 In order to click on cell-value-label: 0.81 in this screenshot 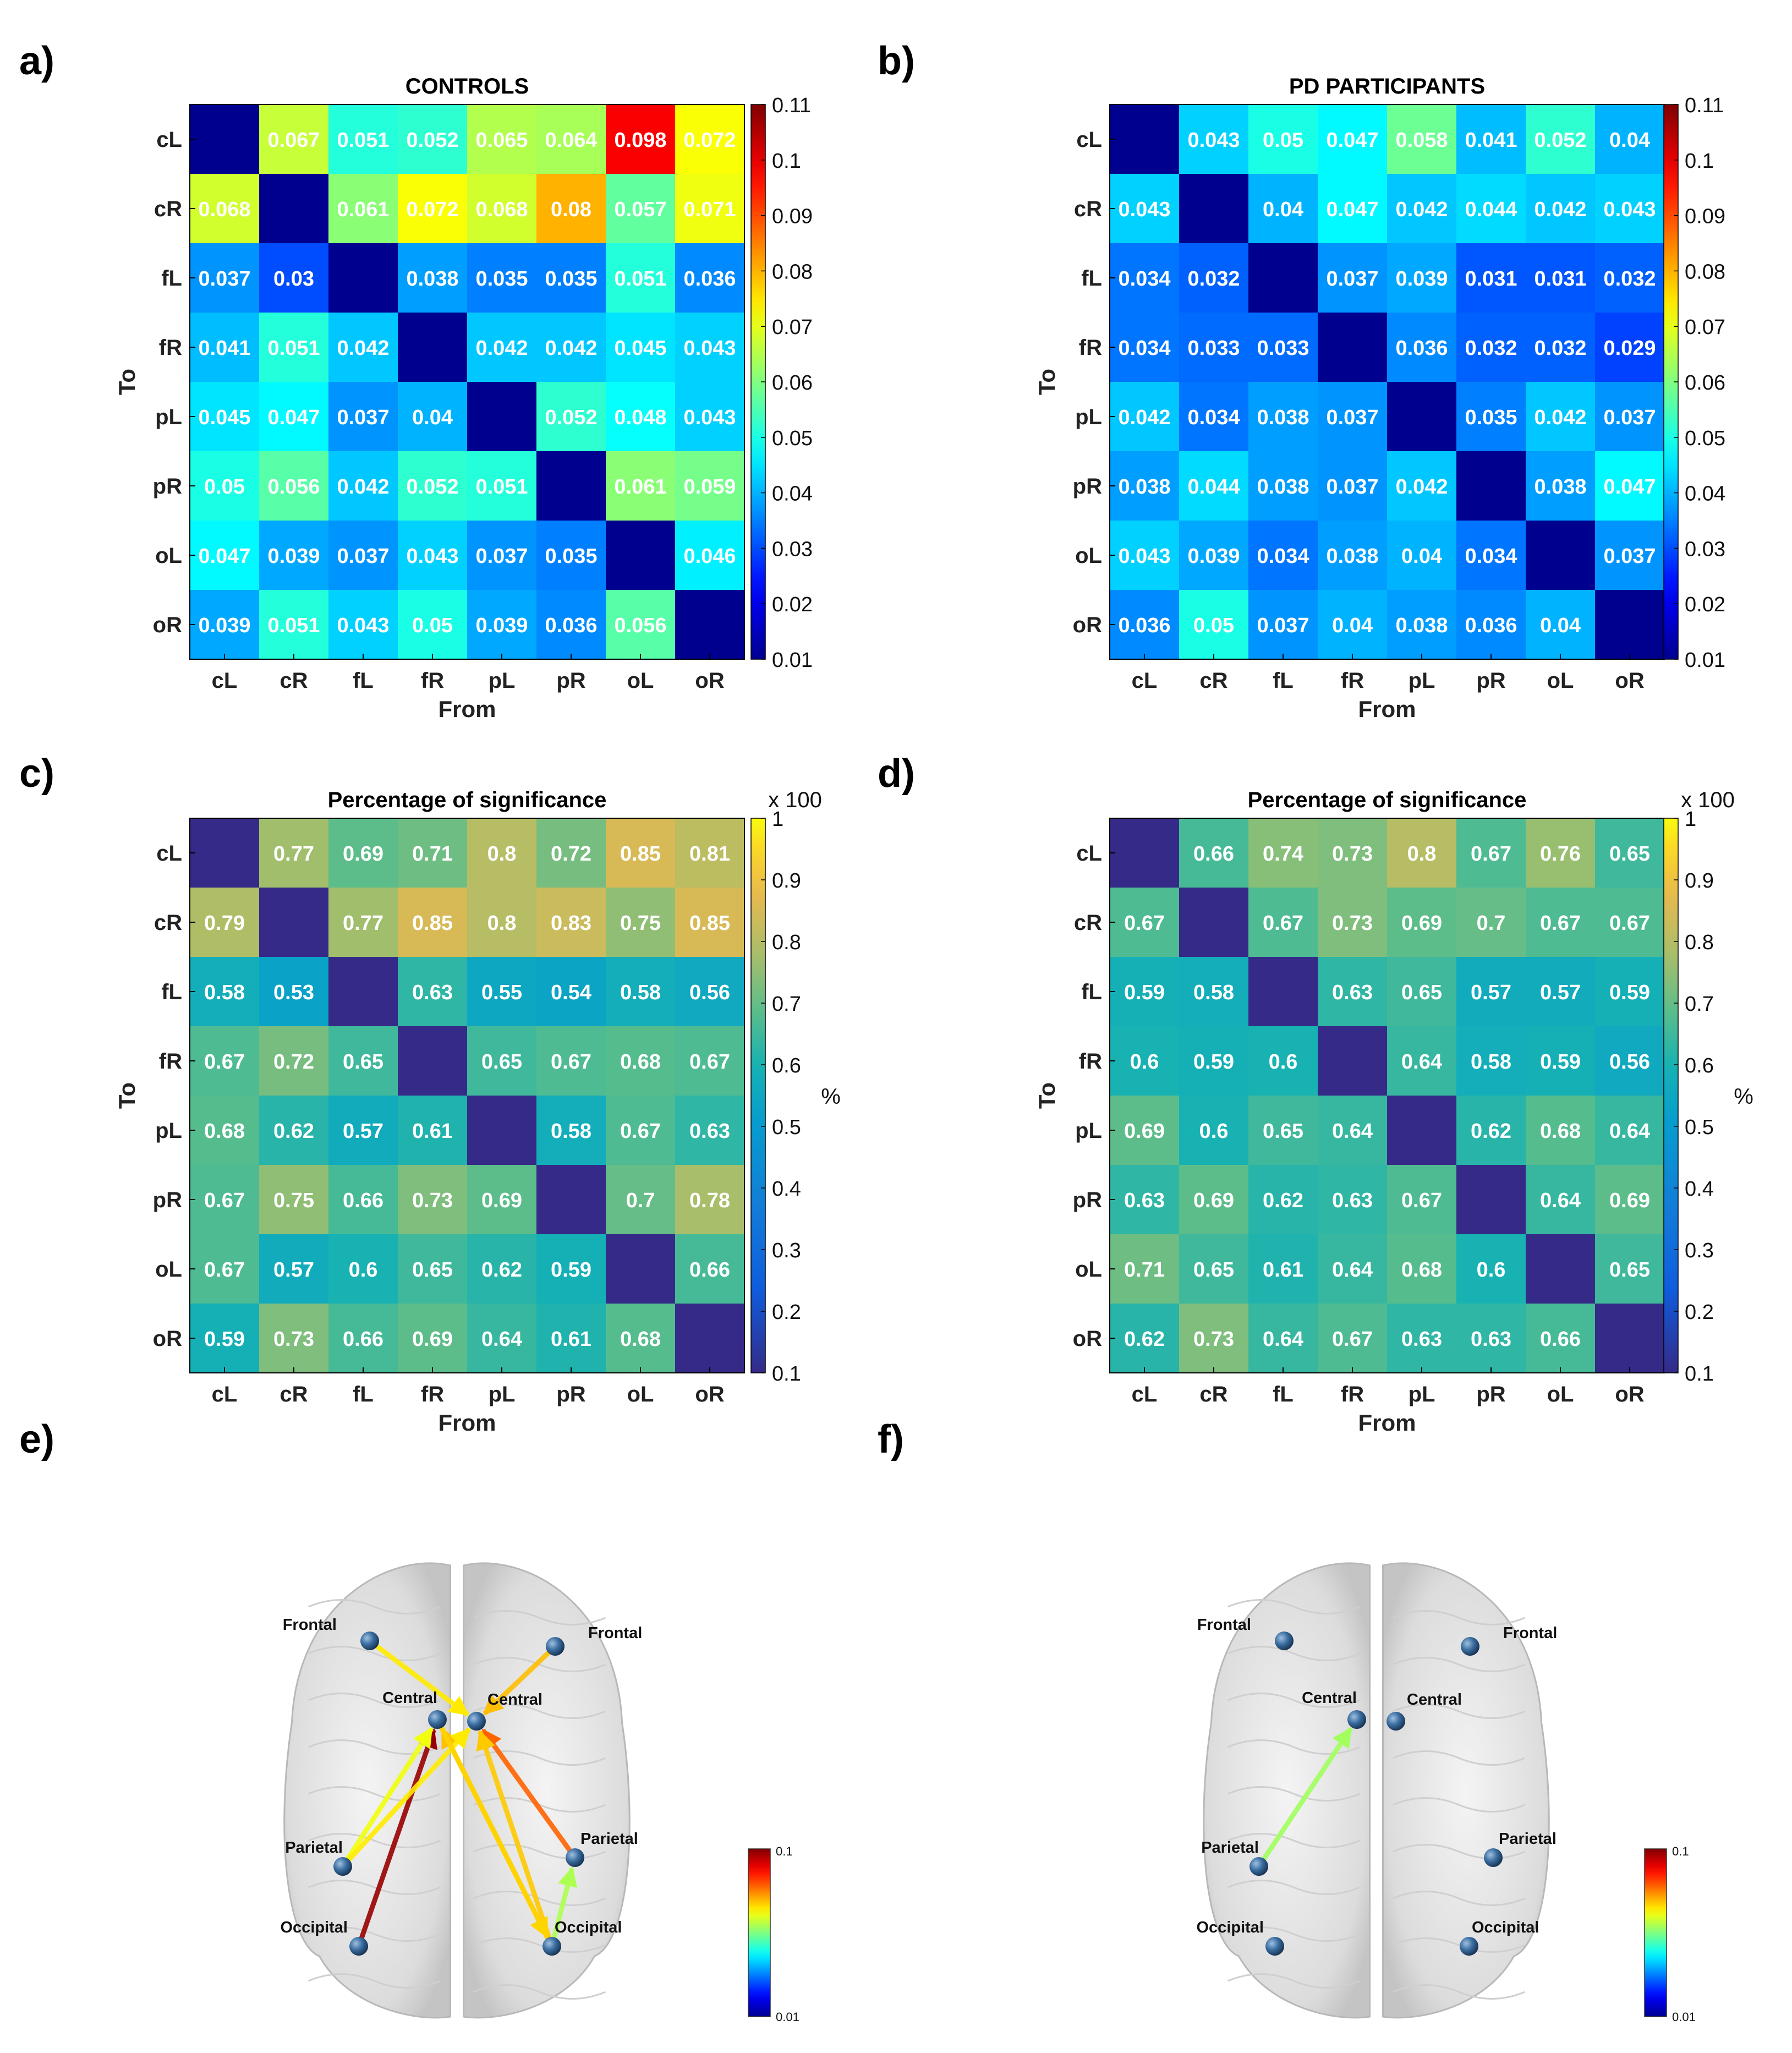, I will do `click(709, 854)`.